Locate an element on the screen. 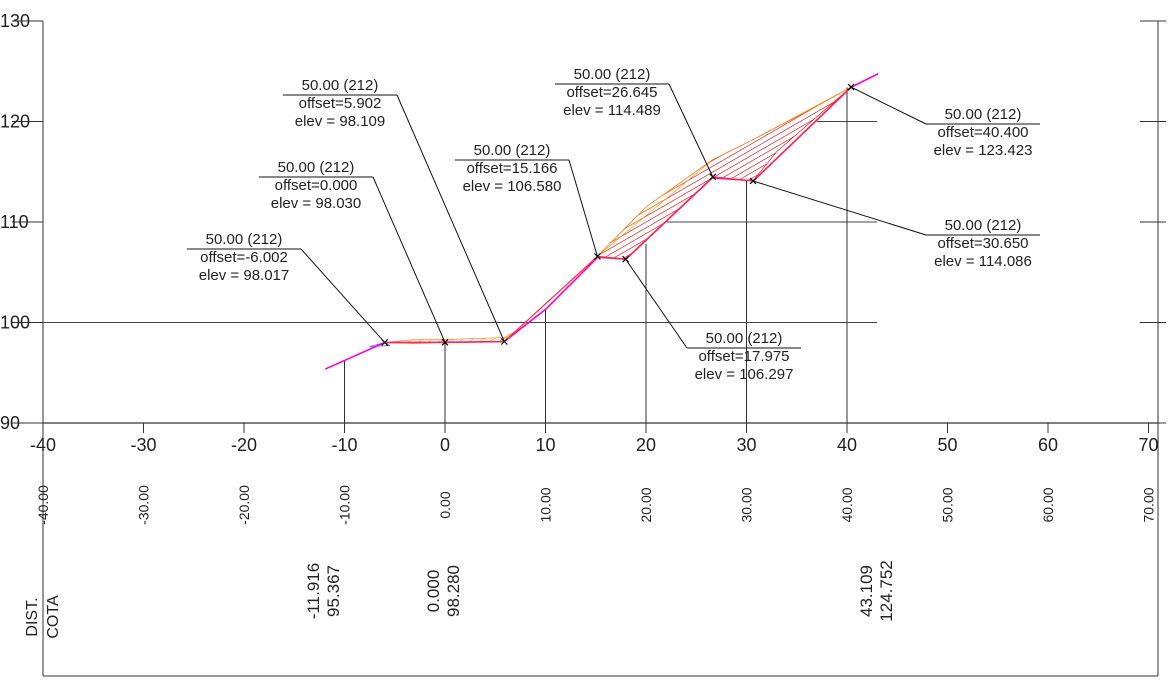  x-tick-label: -30 is located at coordinates (143, 445).